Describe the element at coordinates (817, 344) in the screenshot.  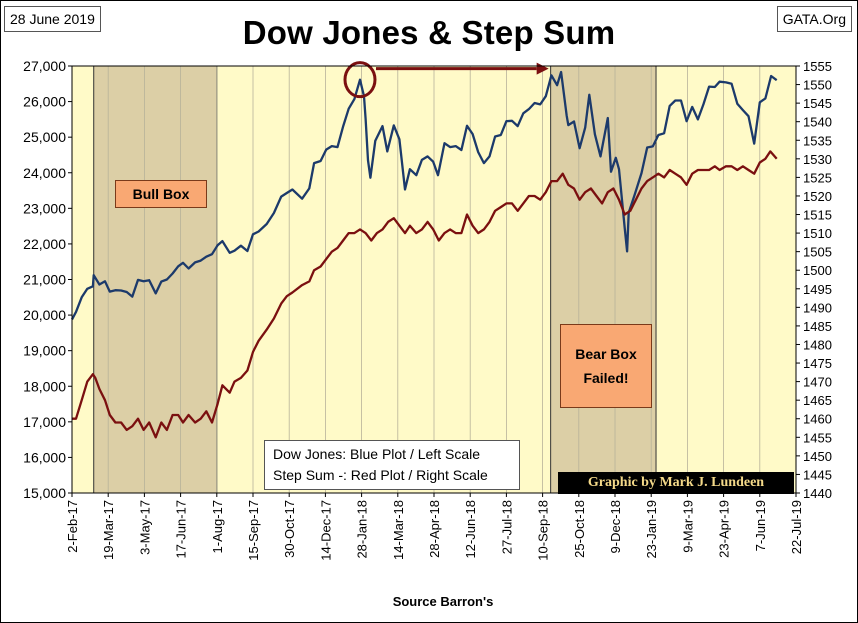
I see `right-tick-label: 1480` at that location.